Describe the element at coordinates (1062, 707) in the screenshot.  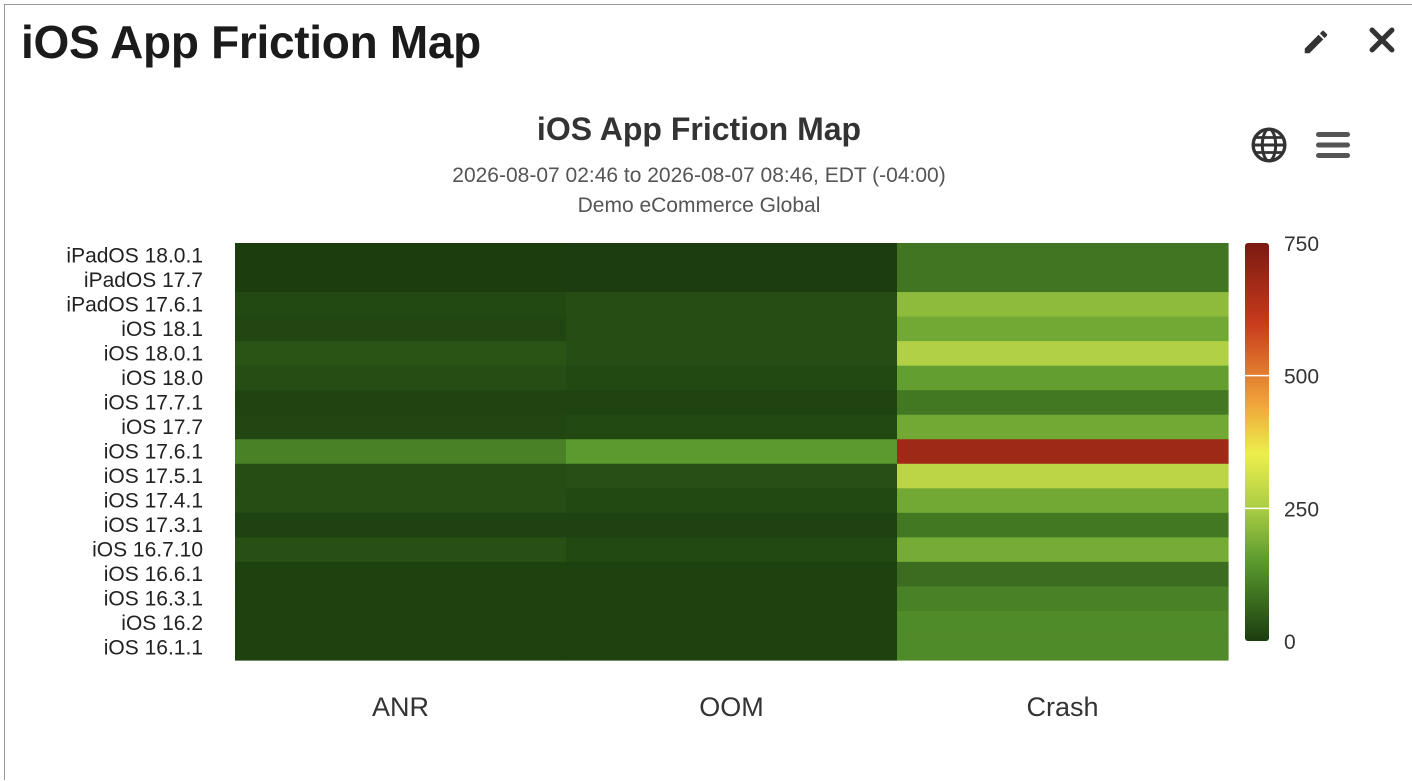
I see `x-axis-label: Crash` at that location.